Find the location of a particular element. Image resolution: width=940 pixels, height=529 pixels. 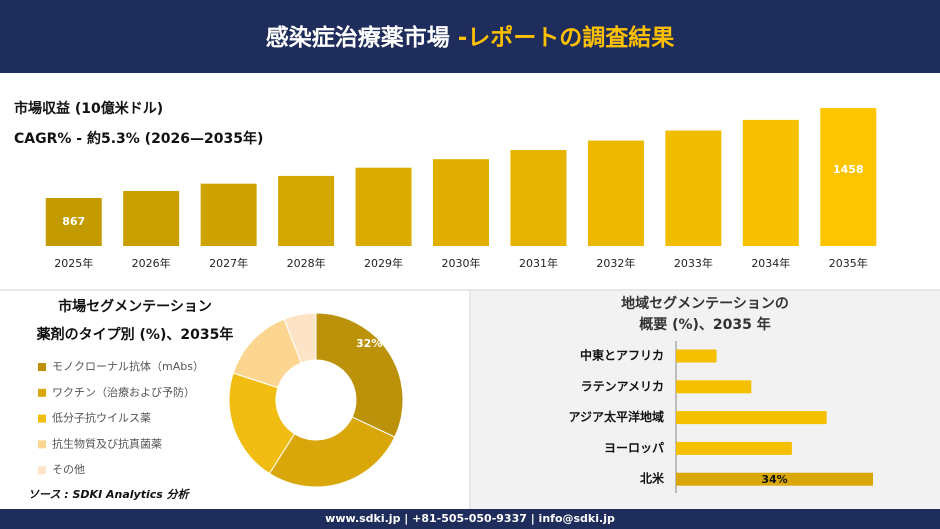

header-title-highlight: -レポートの調査結果 is located at coordinates (566, 37).